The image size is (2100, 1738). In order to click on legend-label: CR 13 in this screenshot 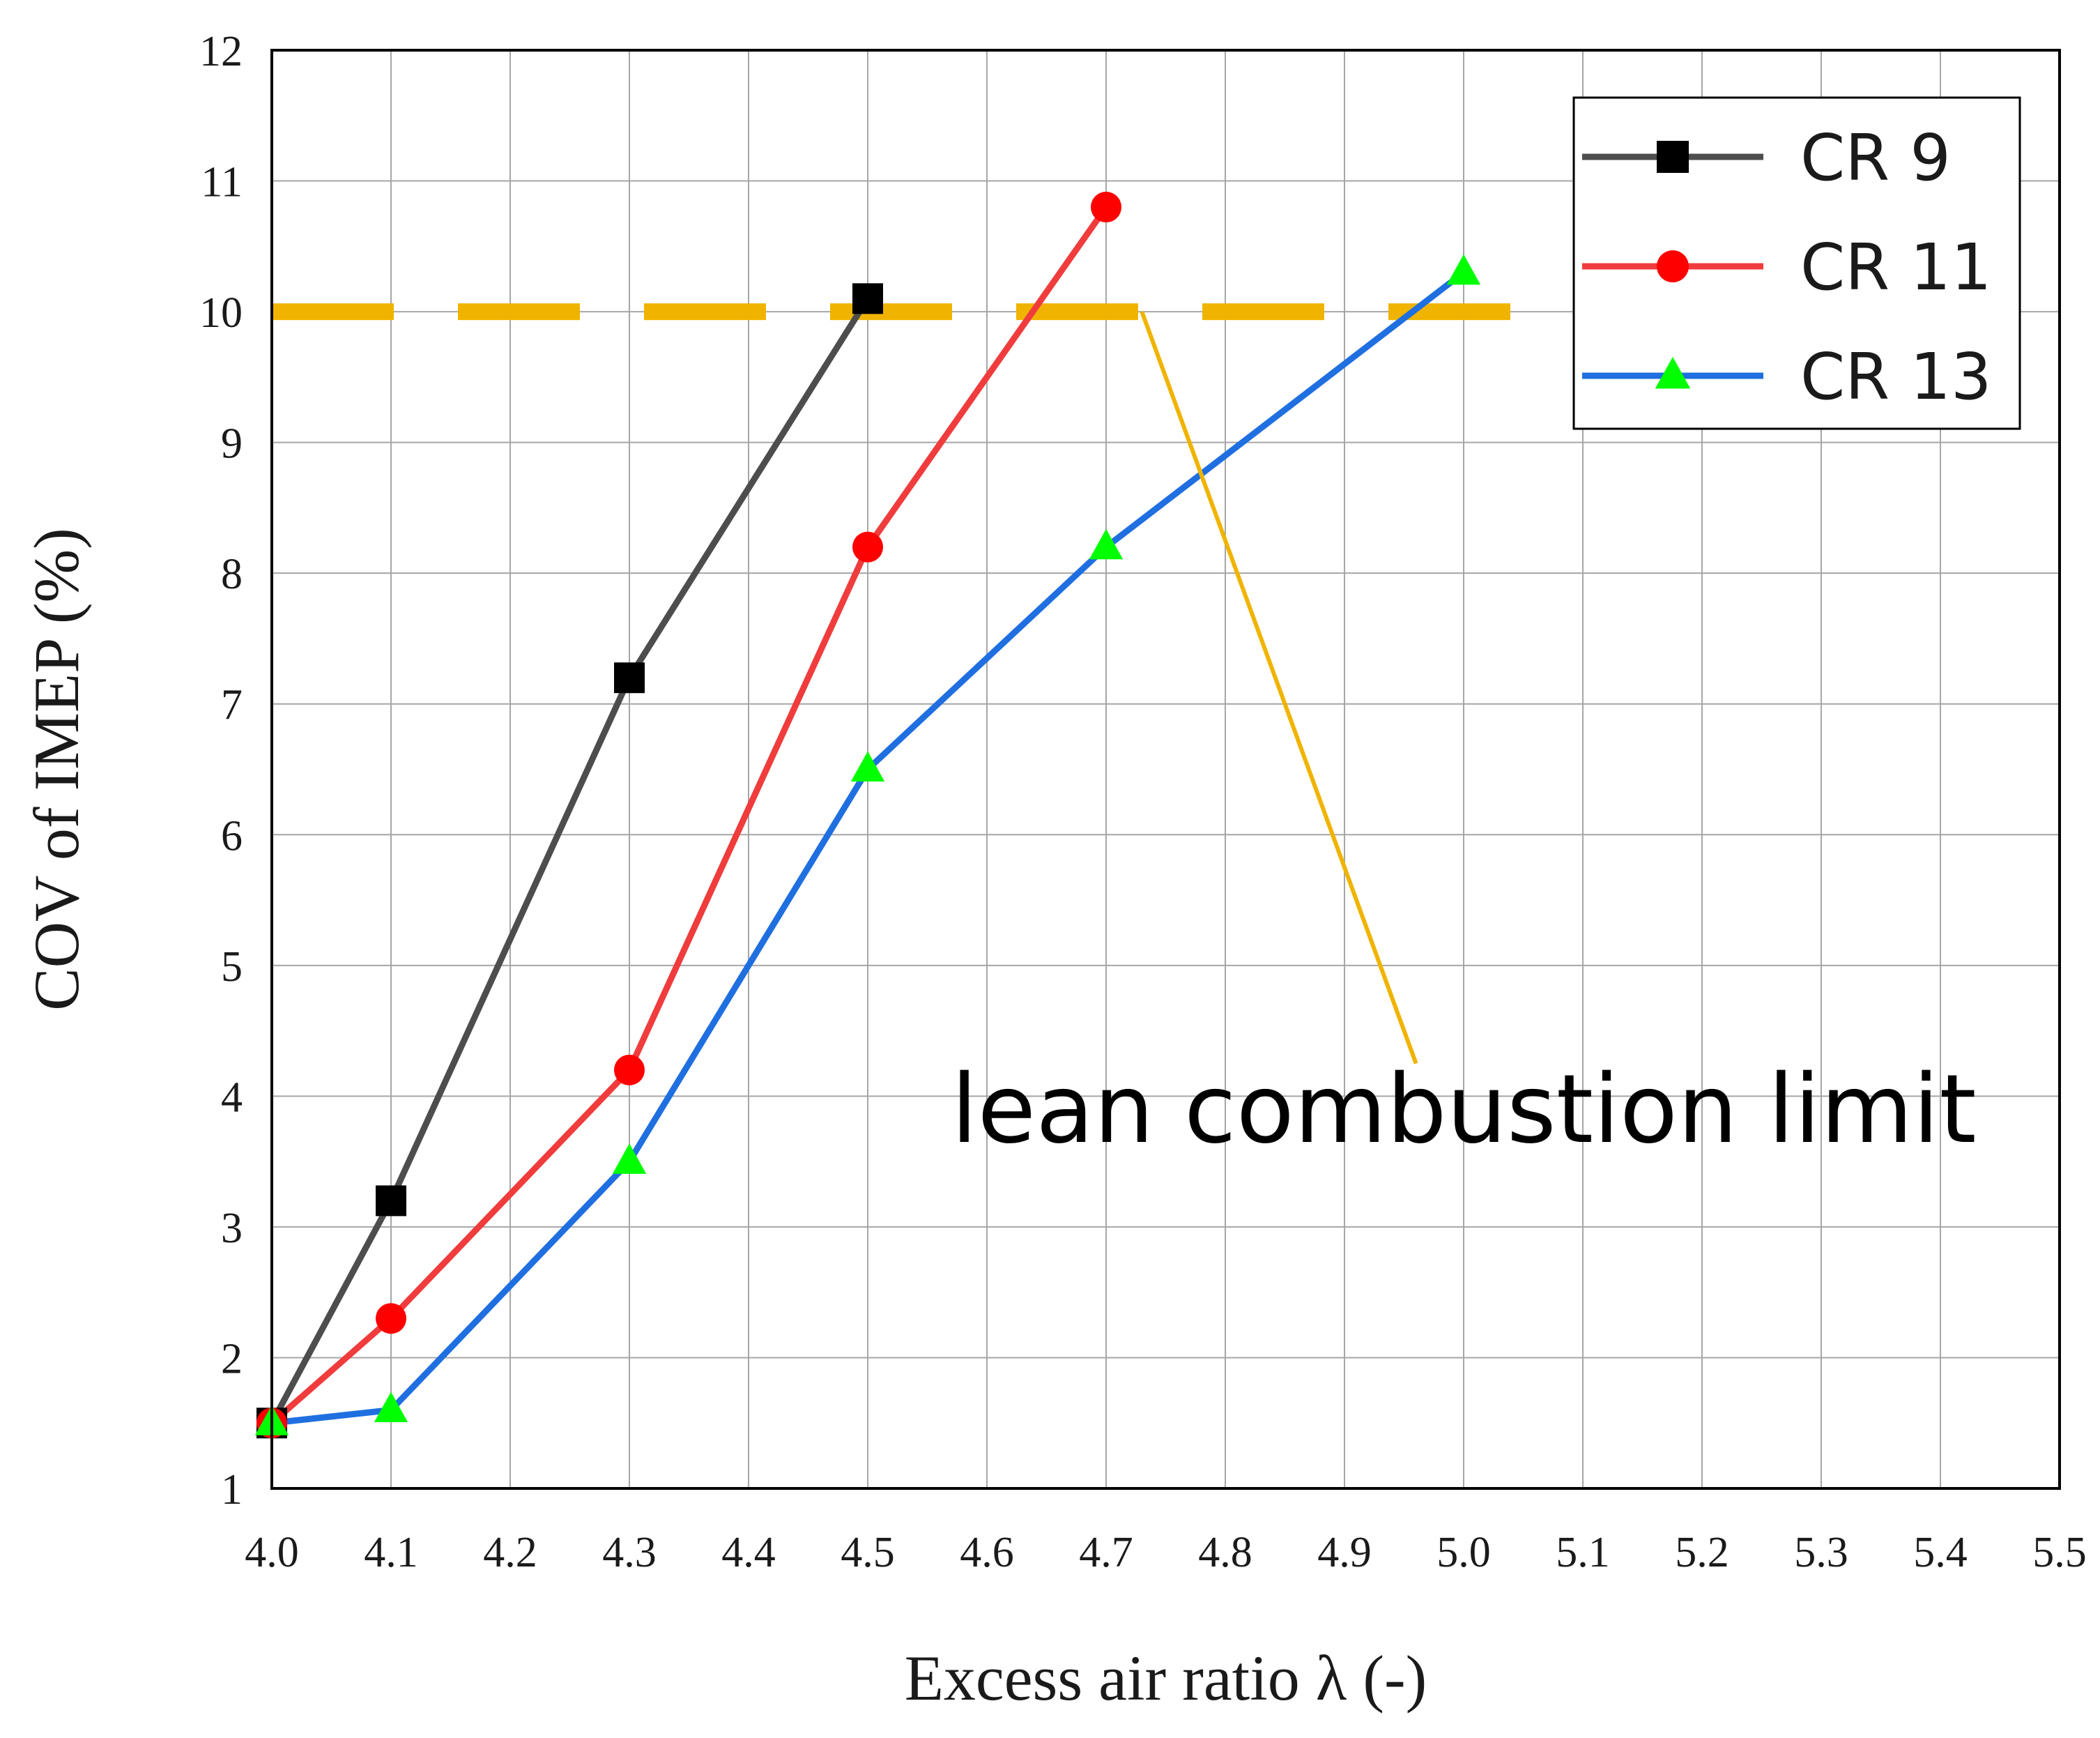, I will do `click(1895, 377)`.